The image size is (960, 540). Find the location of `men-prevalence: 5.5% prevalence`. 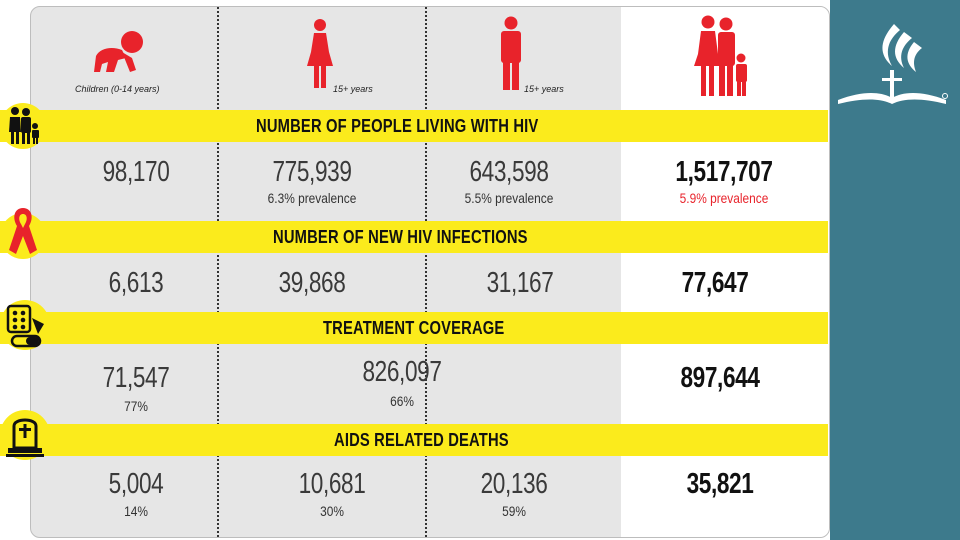

men-prevalence: 5.5% prevalence is located at coordinates (509, 198).